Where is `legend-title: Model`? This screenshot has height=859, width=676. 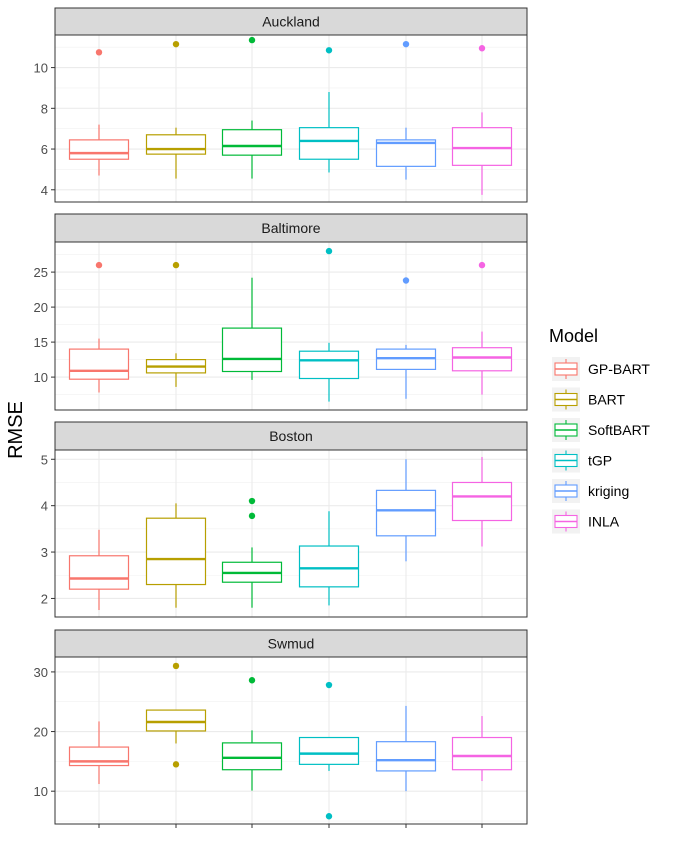 legend-title: Model is located at coordinates (573, 336).